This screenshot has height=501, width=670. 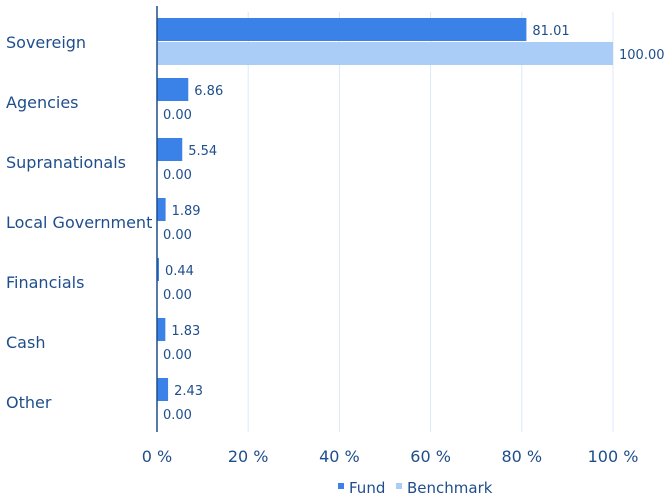 What do you see at coordinates (341, 486) in the screenshot?
I see `legend-swatch-fund` at bounding box center [341, 486].